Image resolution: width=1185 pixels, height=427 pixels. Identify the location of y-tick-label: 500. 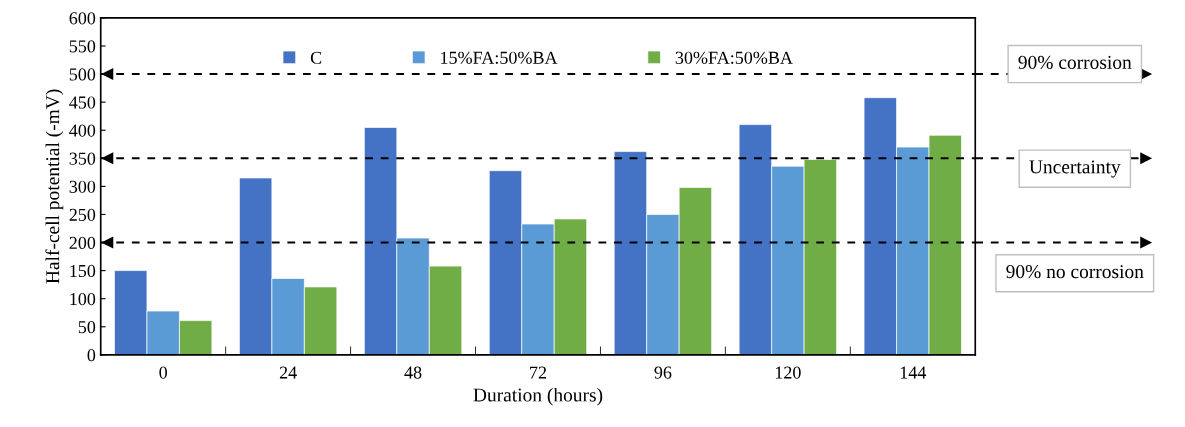
(82, 74).